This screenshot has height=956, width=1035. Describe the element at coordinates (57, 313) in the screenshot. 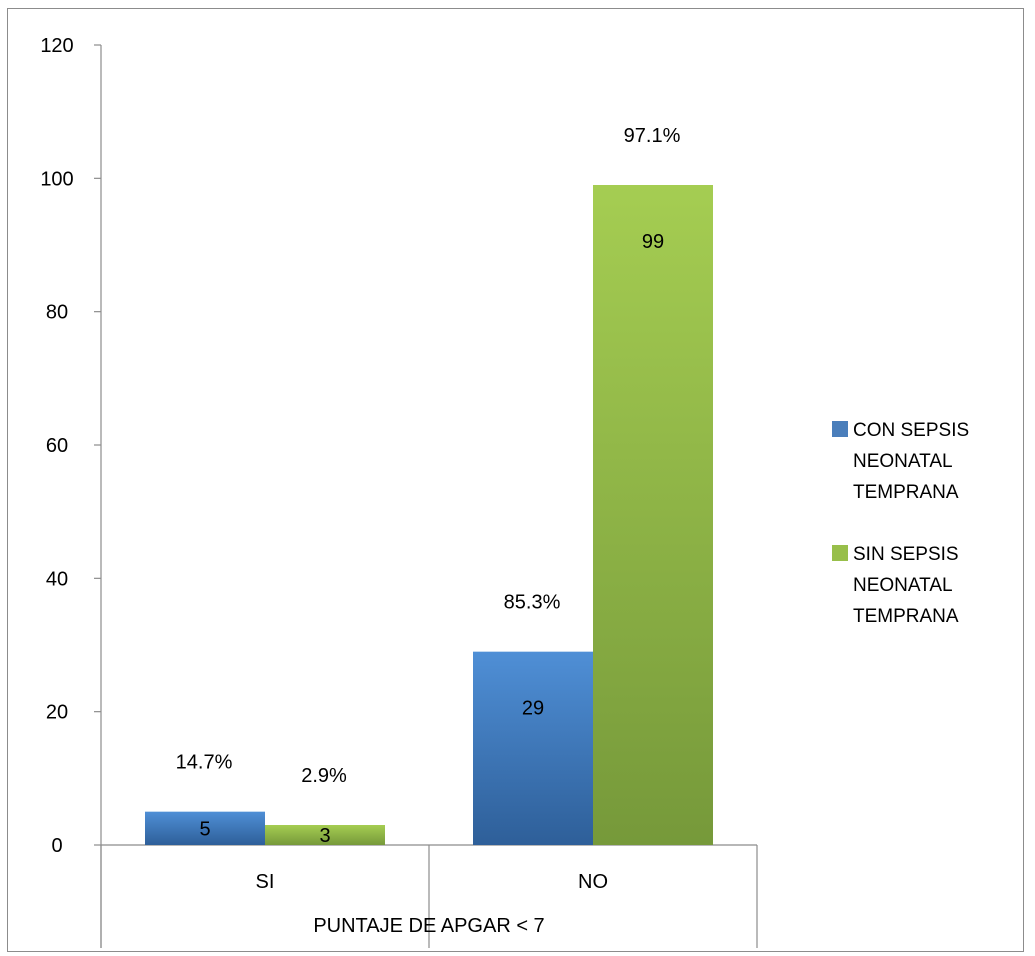

I see `y-tick-label: 80` at that location.